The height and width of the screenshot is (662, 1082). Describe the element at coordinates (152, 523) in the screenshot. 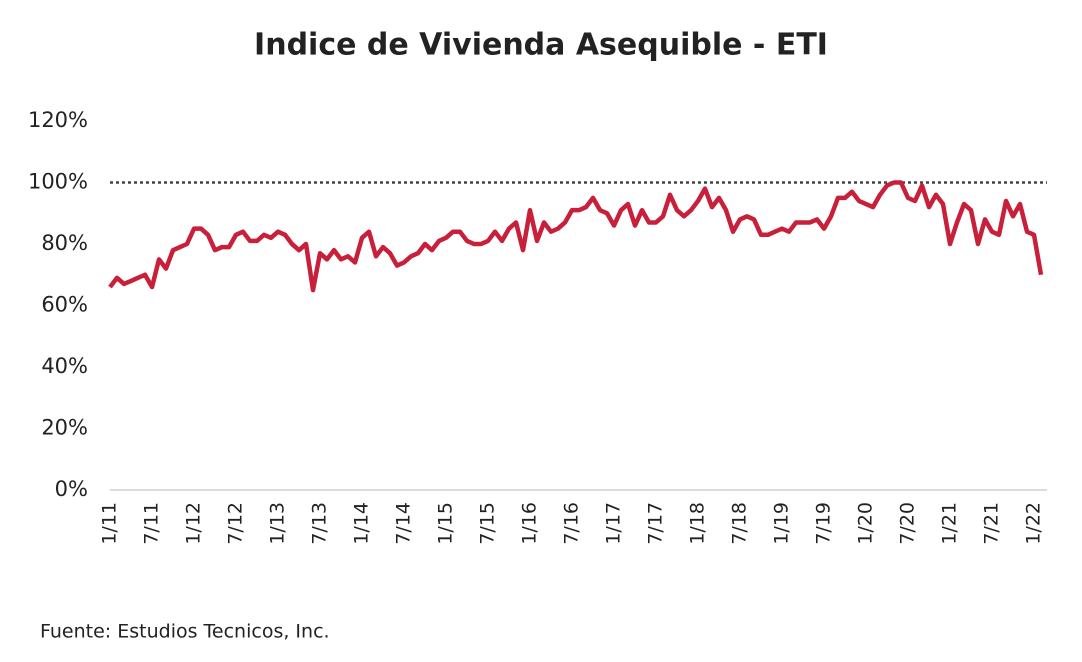

I see `x-tick-label: 7/11` at that location.